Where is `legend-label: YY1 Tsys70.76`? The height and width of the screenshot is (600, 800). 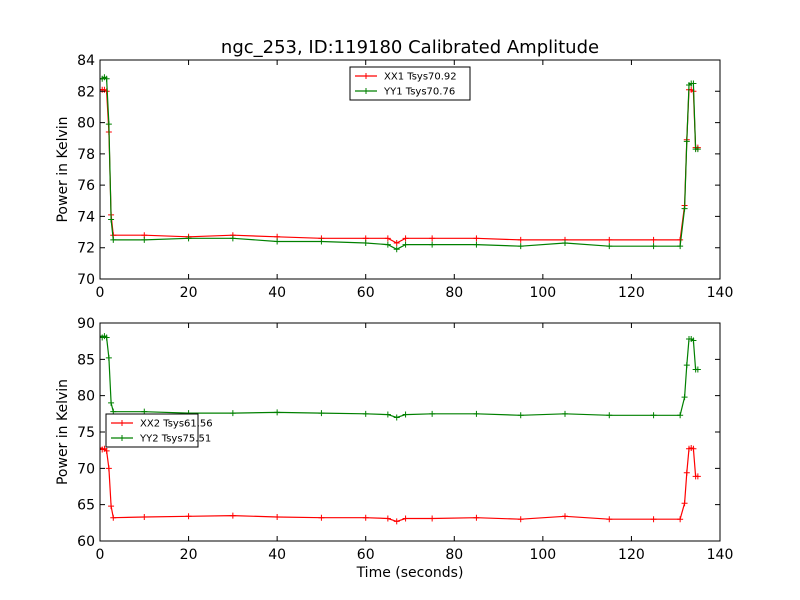
legend-label: YY1 Tsys70.76 is located at coordinates (419, 92).